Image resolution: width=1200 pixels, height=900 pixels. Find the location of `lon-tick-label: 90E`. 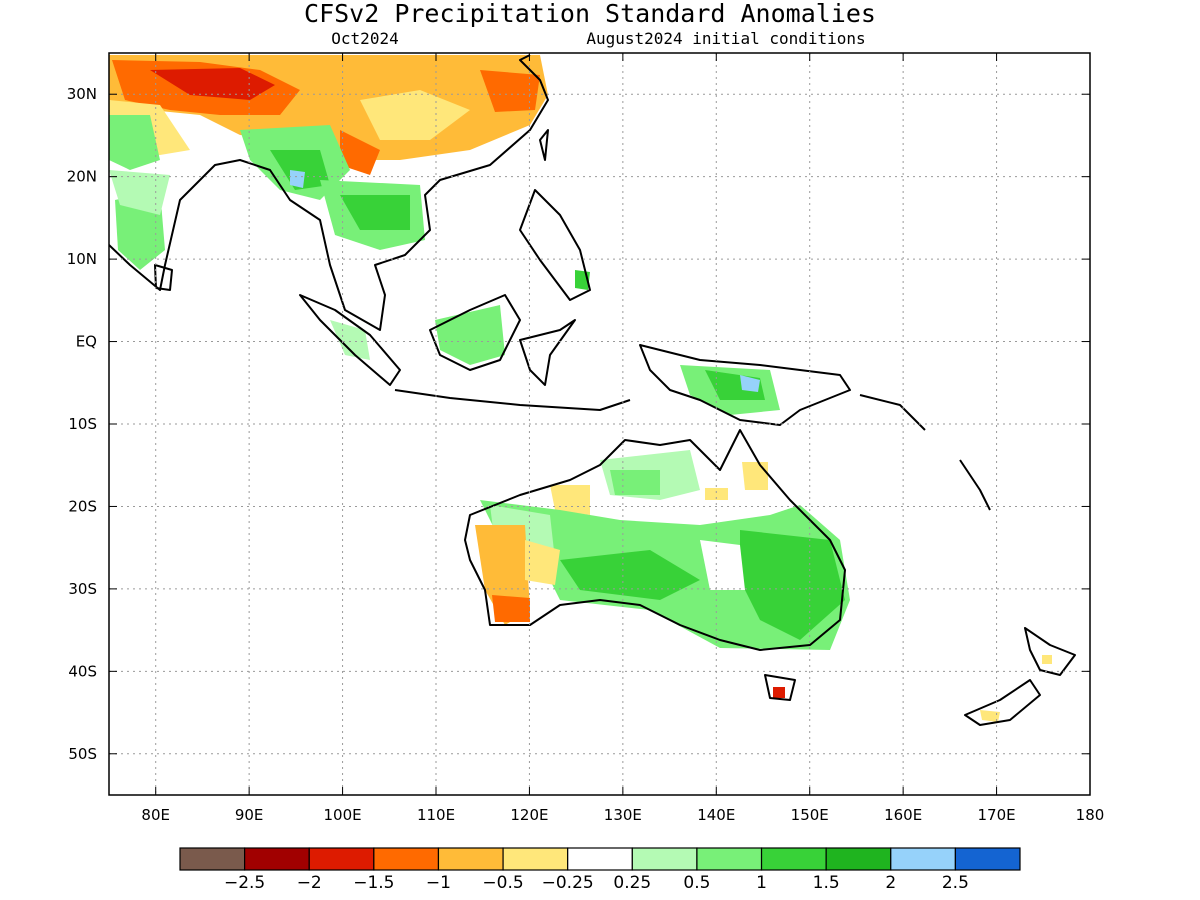

lon-tick-label: 90E is located at coordinates (249, 815).